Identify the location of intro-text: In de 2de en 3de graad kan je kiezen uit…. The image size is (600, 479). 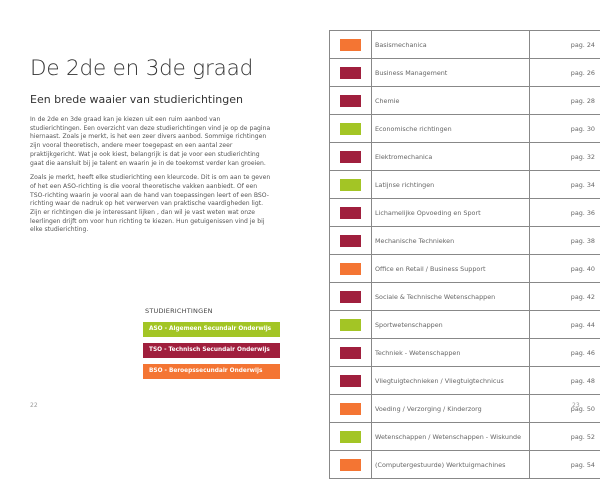
(151, 178).